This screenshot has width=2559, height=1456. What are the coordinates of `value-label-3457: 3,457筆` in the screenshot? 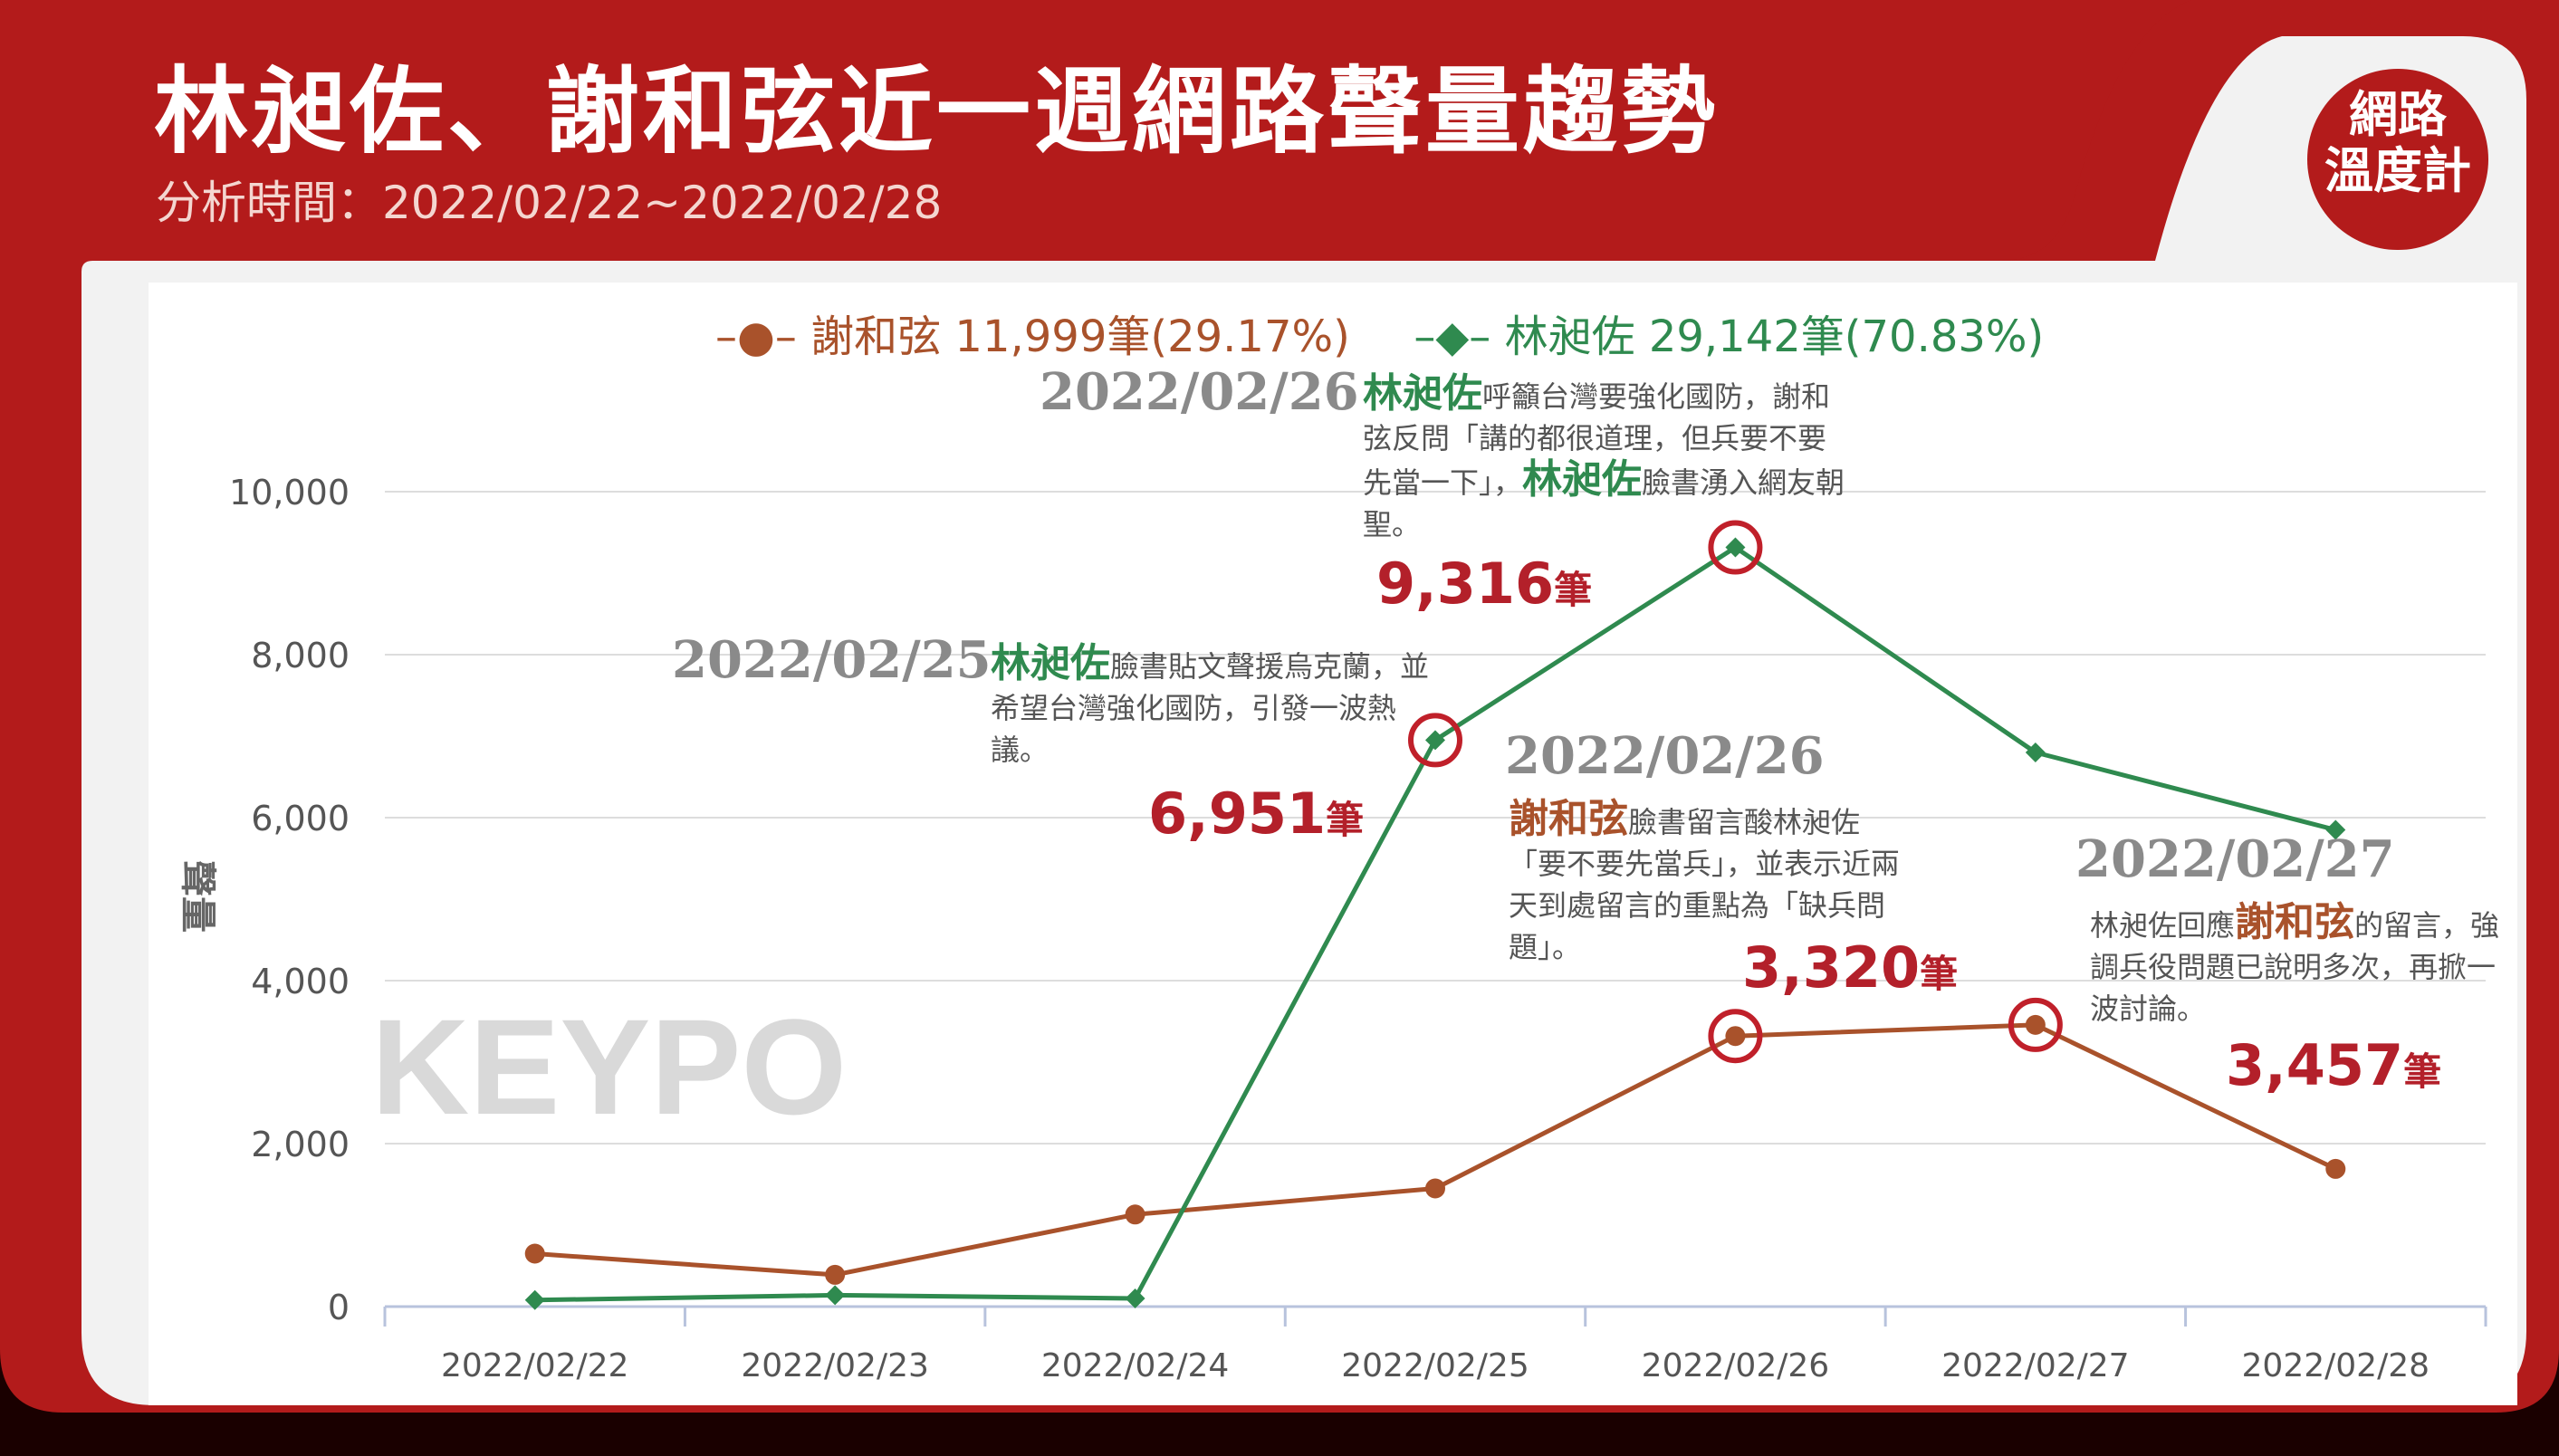 It's located at (2333, 1065).